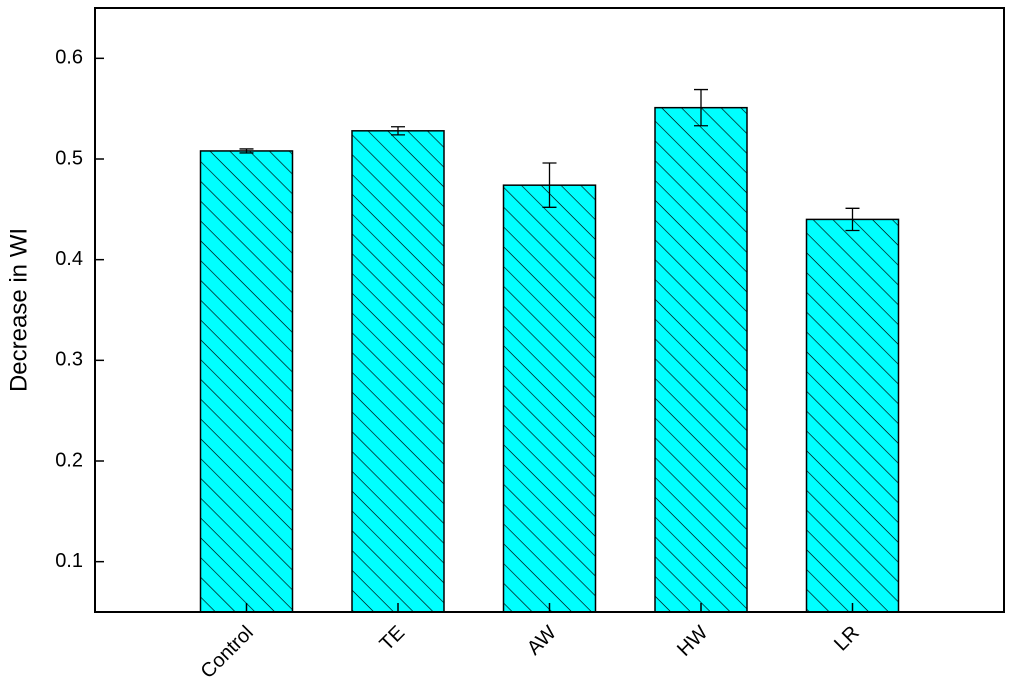 The width and height of the screenshot is (1024, 690). Describe the element at coordinates (692, 641) in the screenshot. I see `x-tick-label: HW` at that location.